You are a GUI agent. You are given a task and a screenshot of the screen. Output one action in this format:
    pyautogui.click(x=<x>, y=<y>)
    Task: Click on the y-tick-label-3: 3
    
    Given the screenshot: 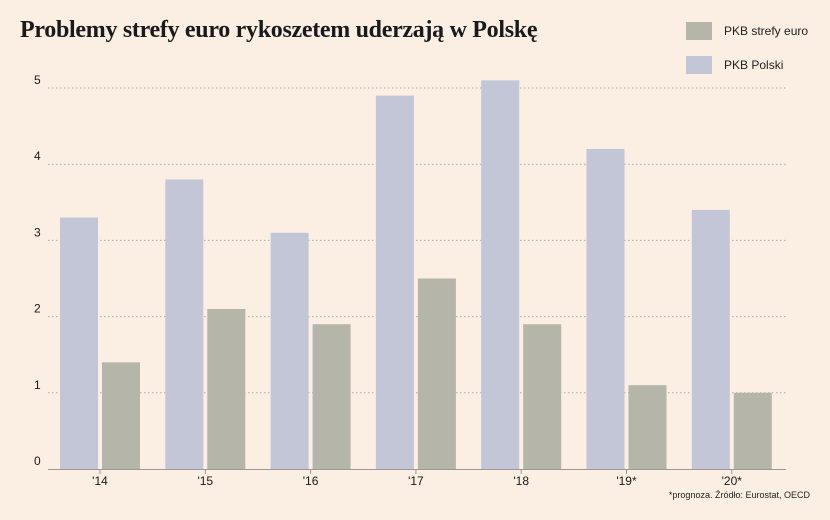 What is the action you would take?
    pyautogui.click(x=37, y=232)
    